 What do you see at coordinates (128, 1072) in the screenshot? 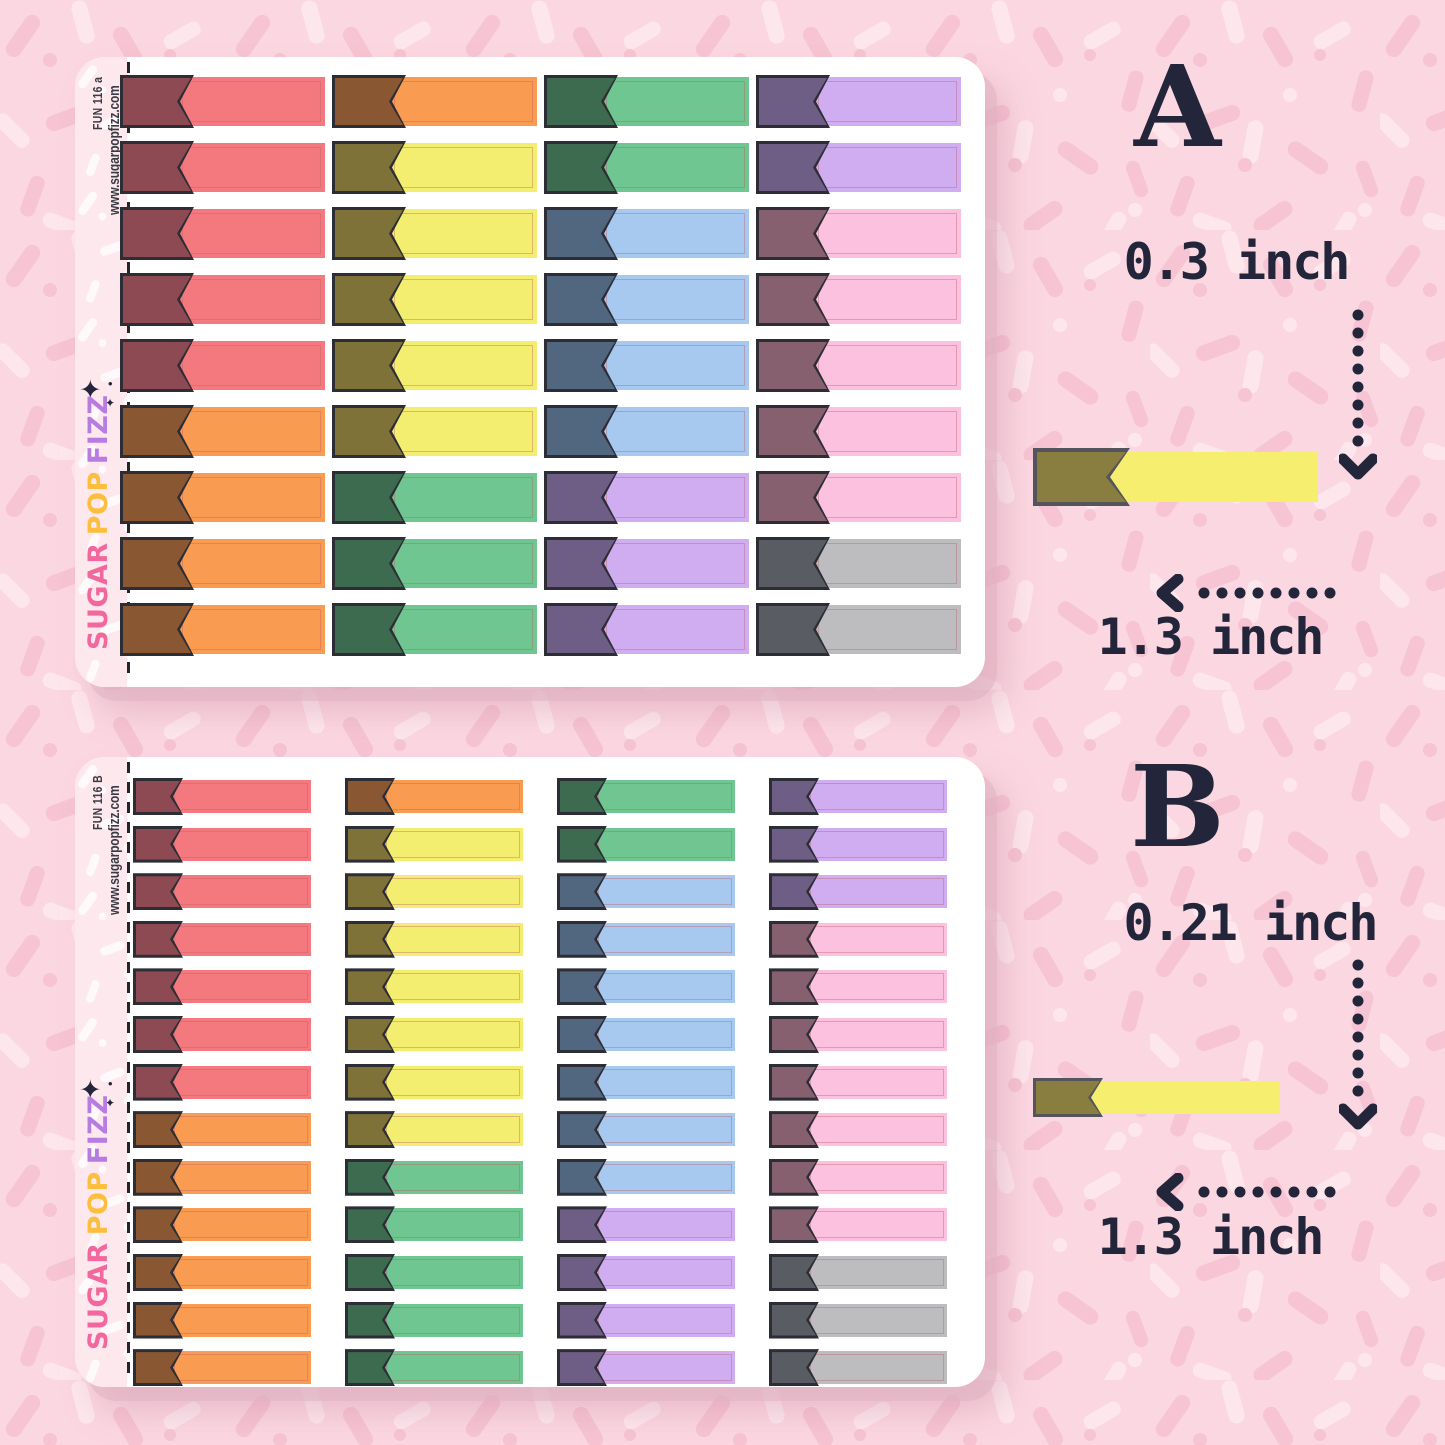
I see `perforation-line` at bounding box center [128, 1072].